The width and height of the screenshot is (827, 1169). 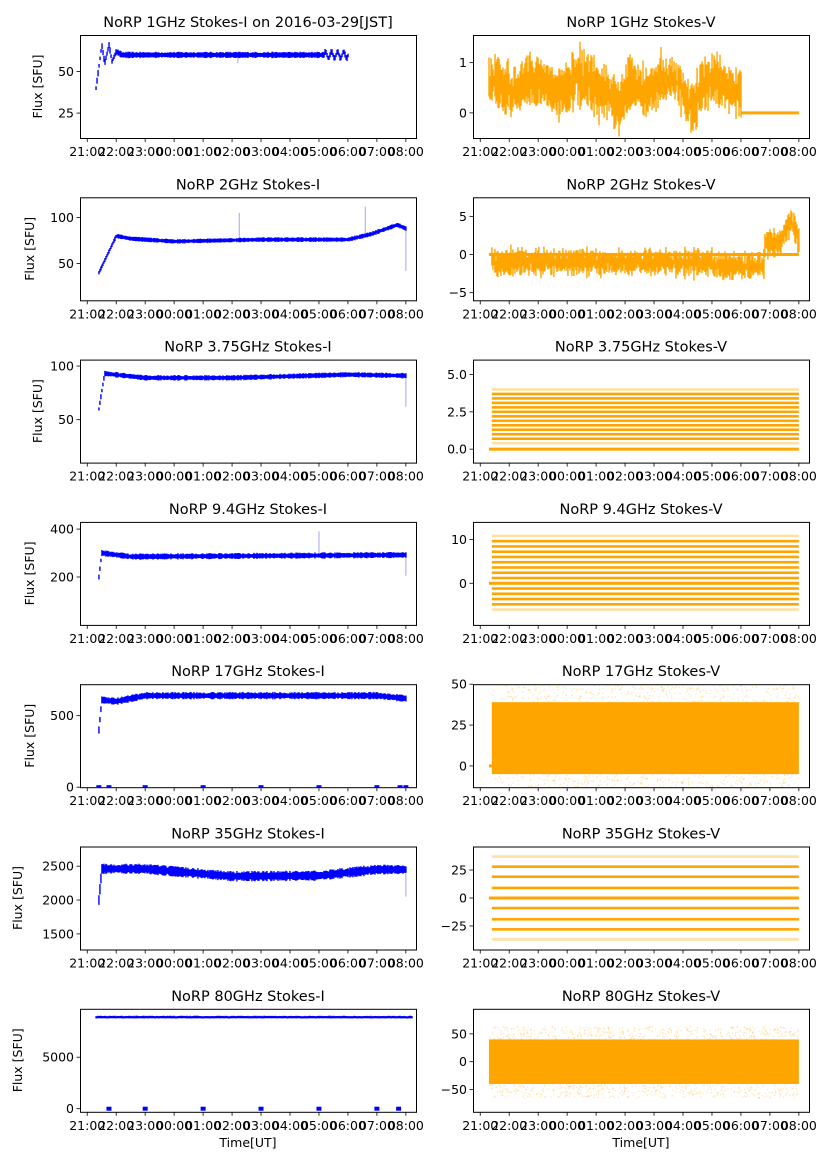 I want to click on level-band, so click(x=645, y=877).